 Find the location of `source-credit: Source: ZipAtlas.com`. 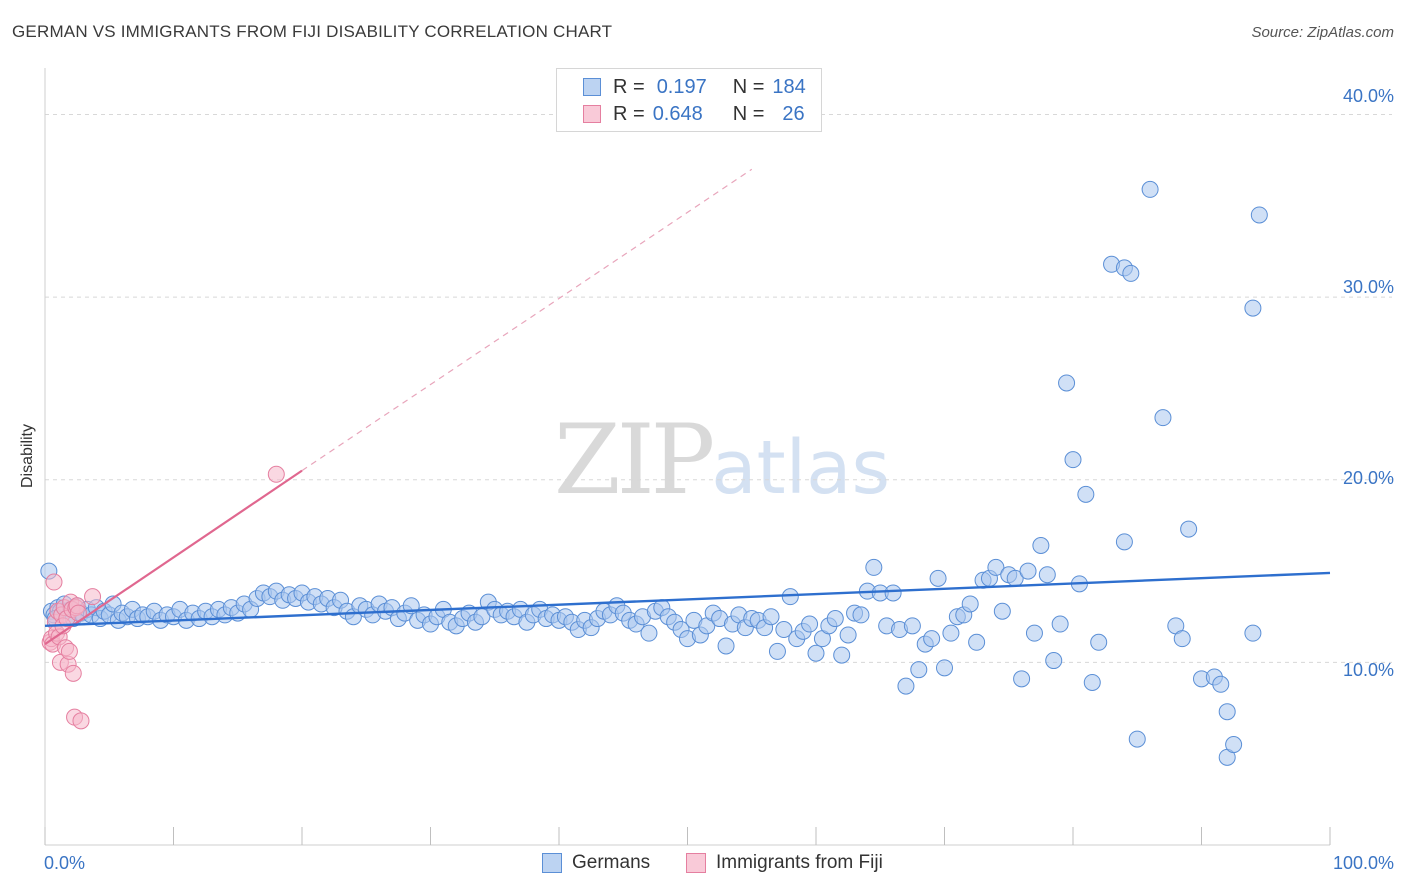

source-credit: Source: ZipAtlas.com is located at coordinates (1322, 32).